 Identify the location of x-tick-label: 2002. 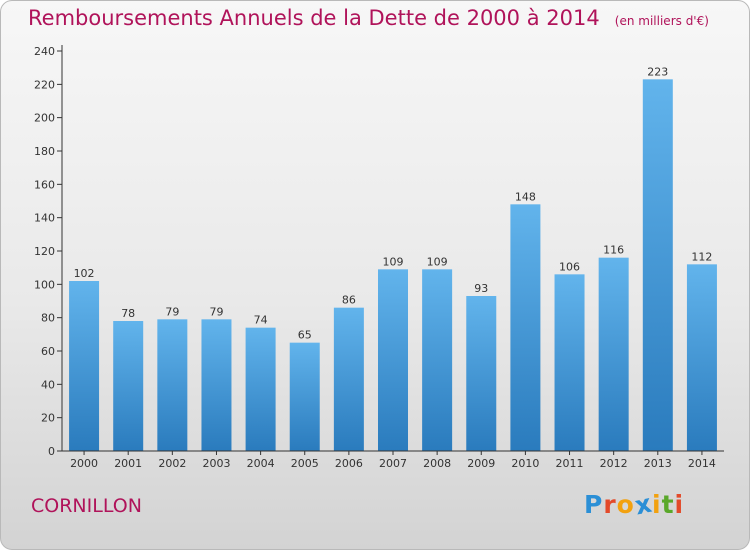
(172, 463).